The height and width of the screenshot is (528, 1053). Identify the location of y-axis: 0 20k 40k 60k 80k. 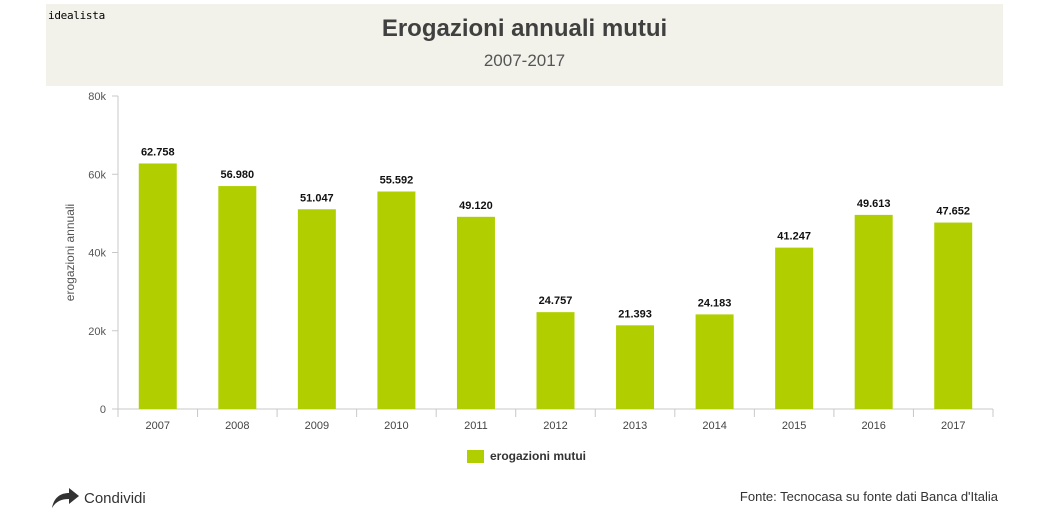
(103, 253).